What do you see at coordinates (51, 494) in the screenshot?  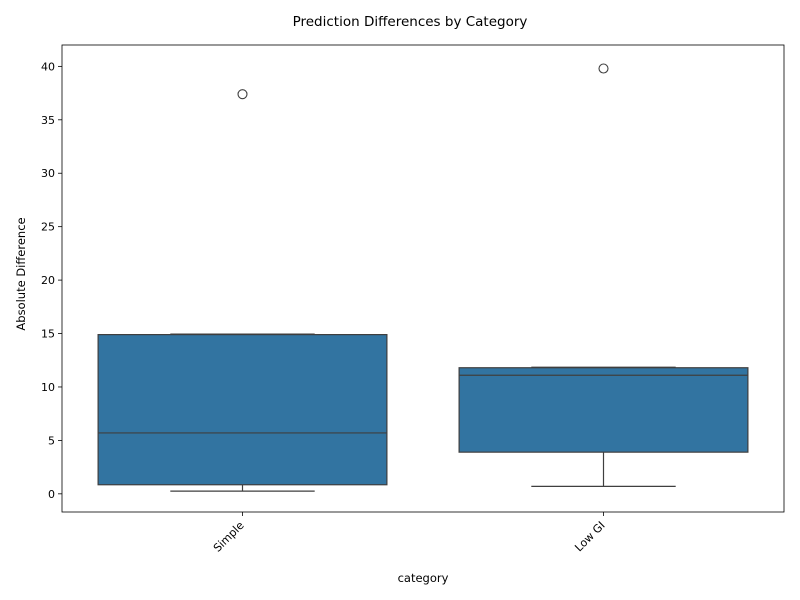 I see `y-tick-label: 0` at bounding box center [51, 494].